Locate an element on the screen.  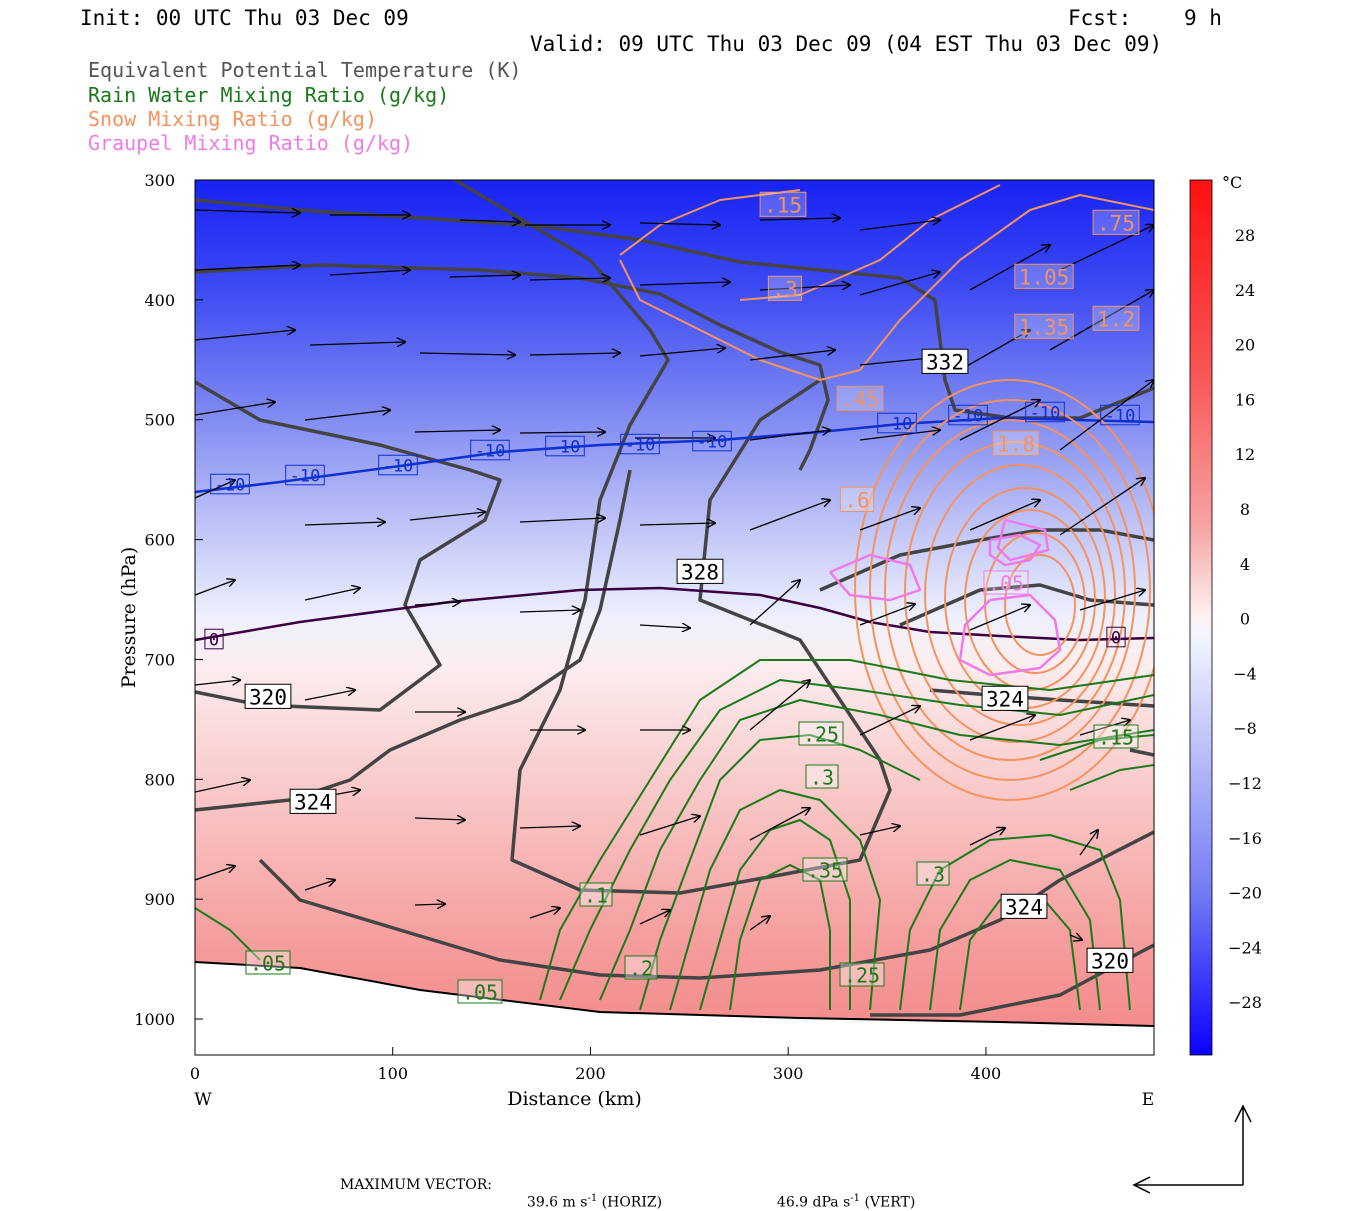
legend-graupel: Graupel Mixing Ratio (g/kg) is located at coordinates (251, 143).